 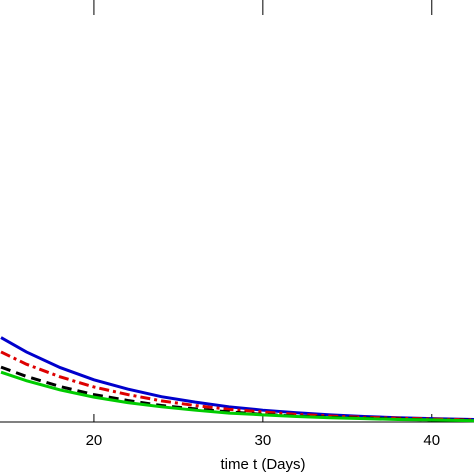 I want to click on line-series, so click(x=237, y=396).